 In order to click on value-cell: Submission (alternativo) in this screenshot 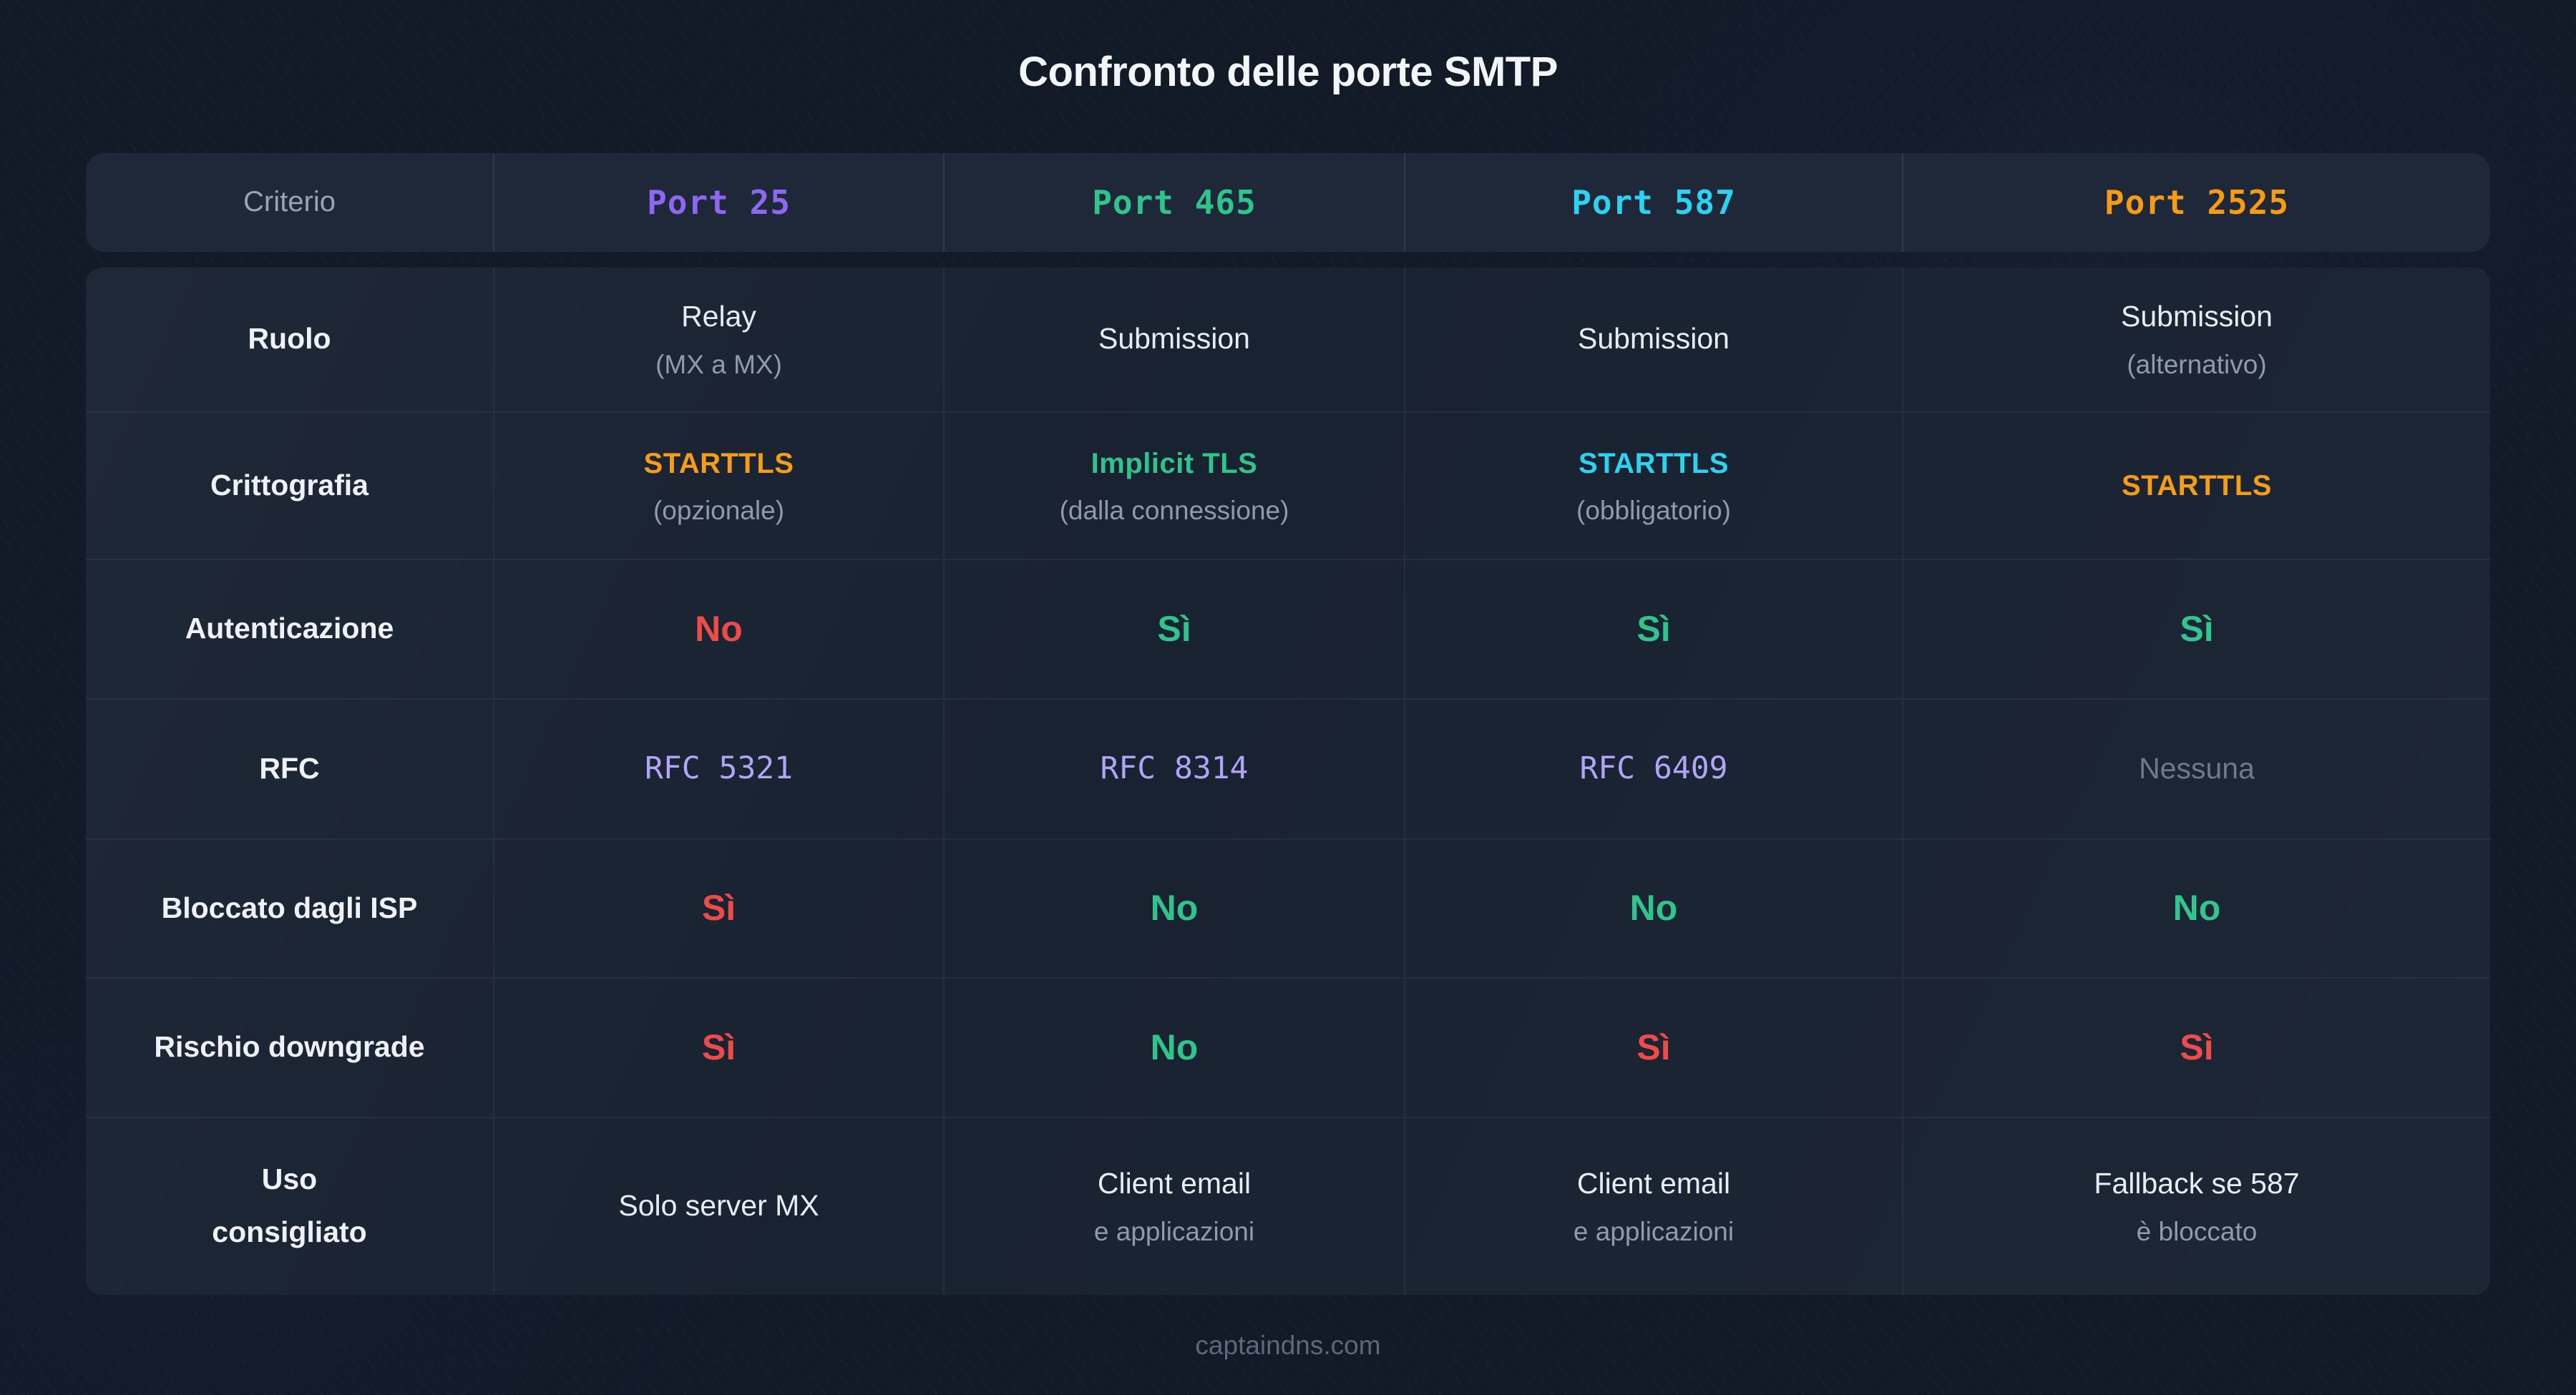, I will do `click(2196, 339)`.